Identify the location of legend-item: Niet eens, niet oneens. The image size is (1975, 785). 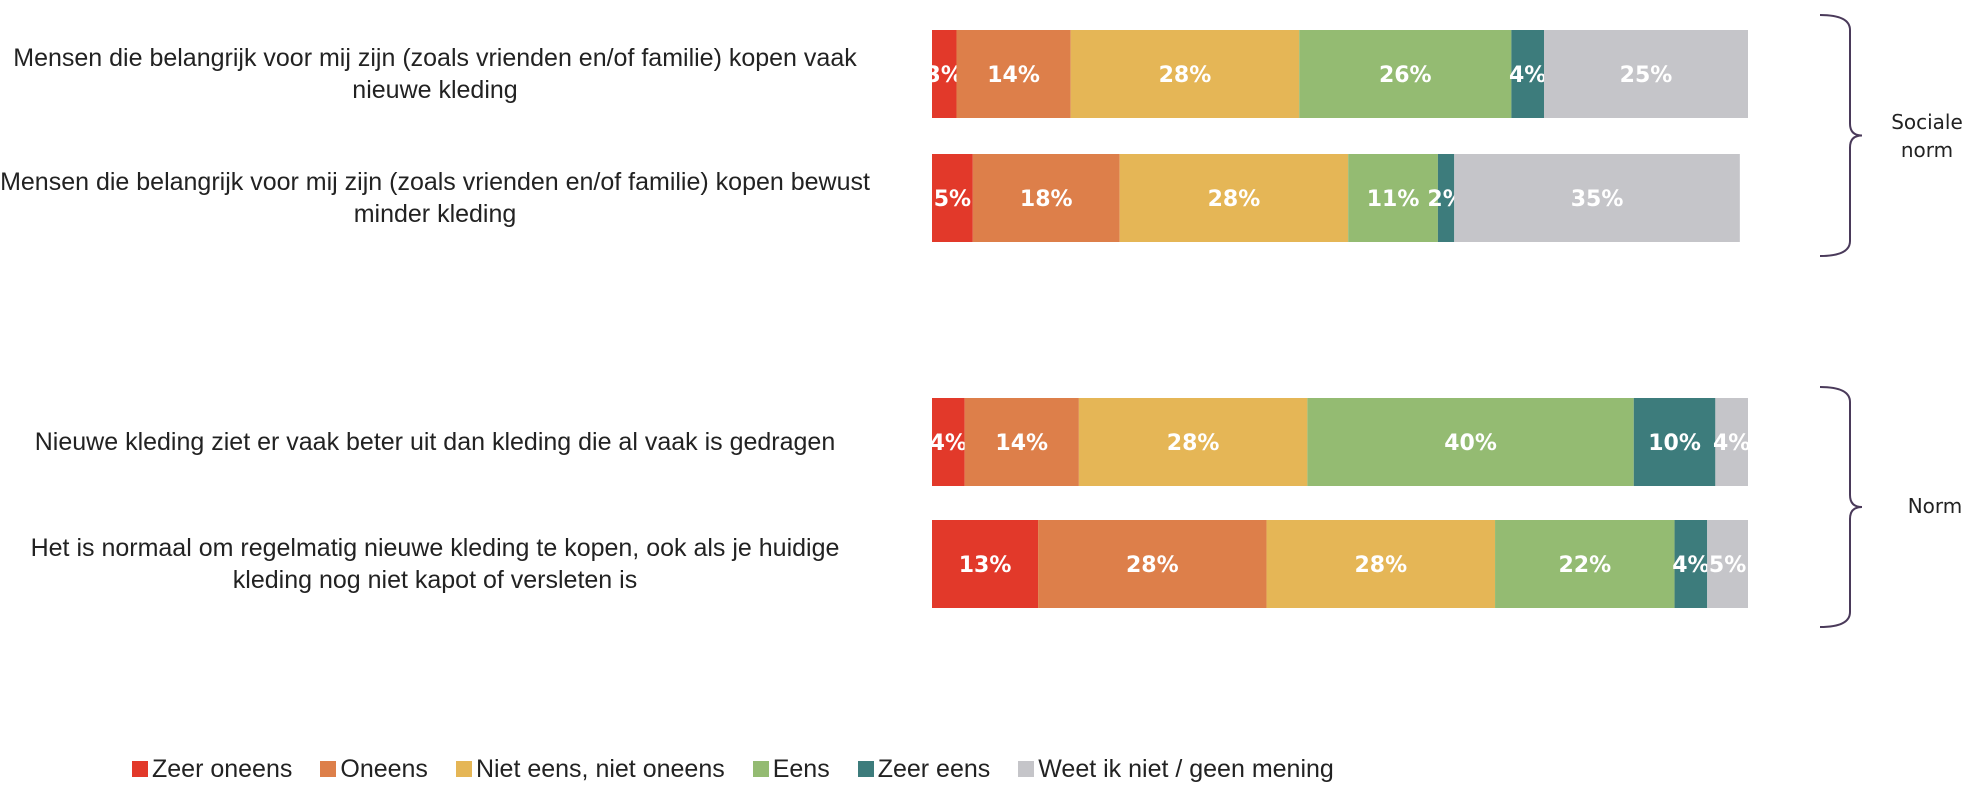
(590, 768).